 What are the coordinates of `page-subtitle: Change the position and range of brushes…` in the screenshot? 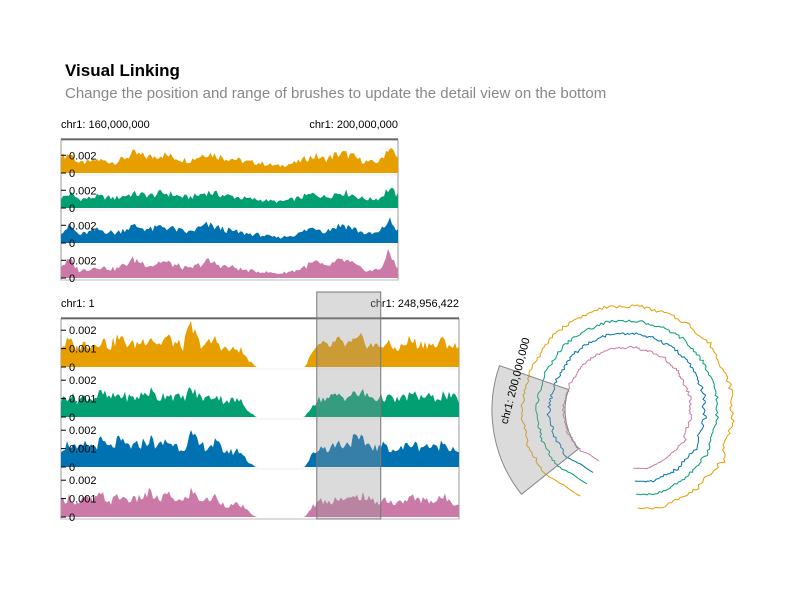 It's located at (336, 93).